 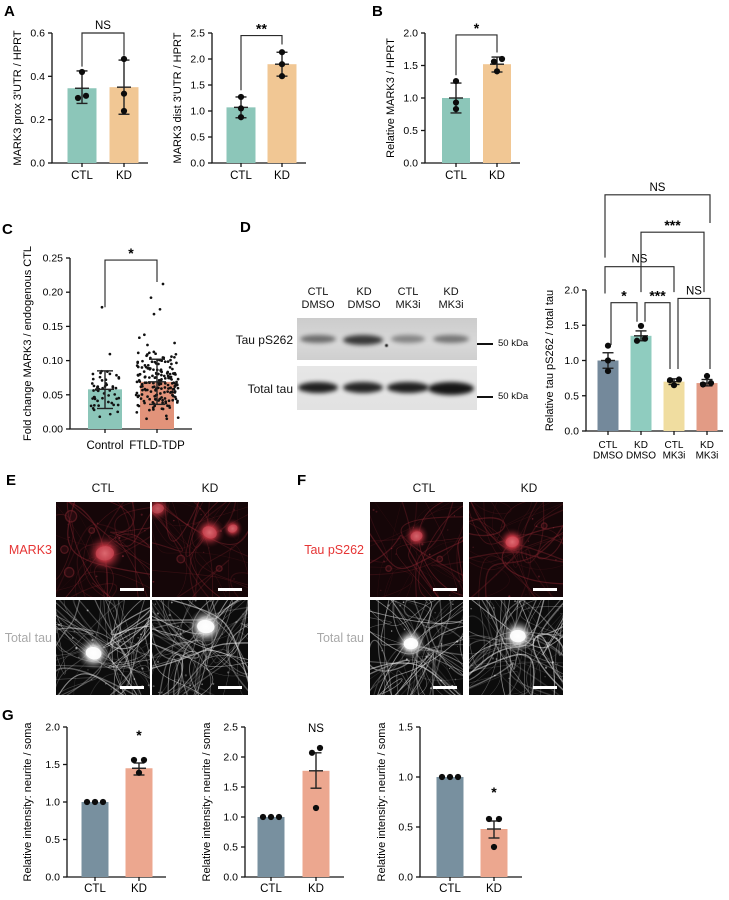 I want to click on sig-label: NS, so click(x=694, y=291).